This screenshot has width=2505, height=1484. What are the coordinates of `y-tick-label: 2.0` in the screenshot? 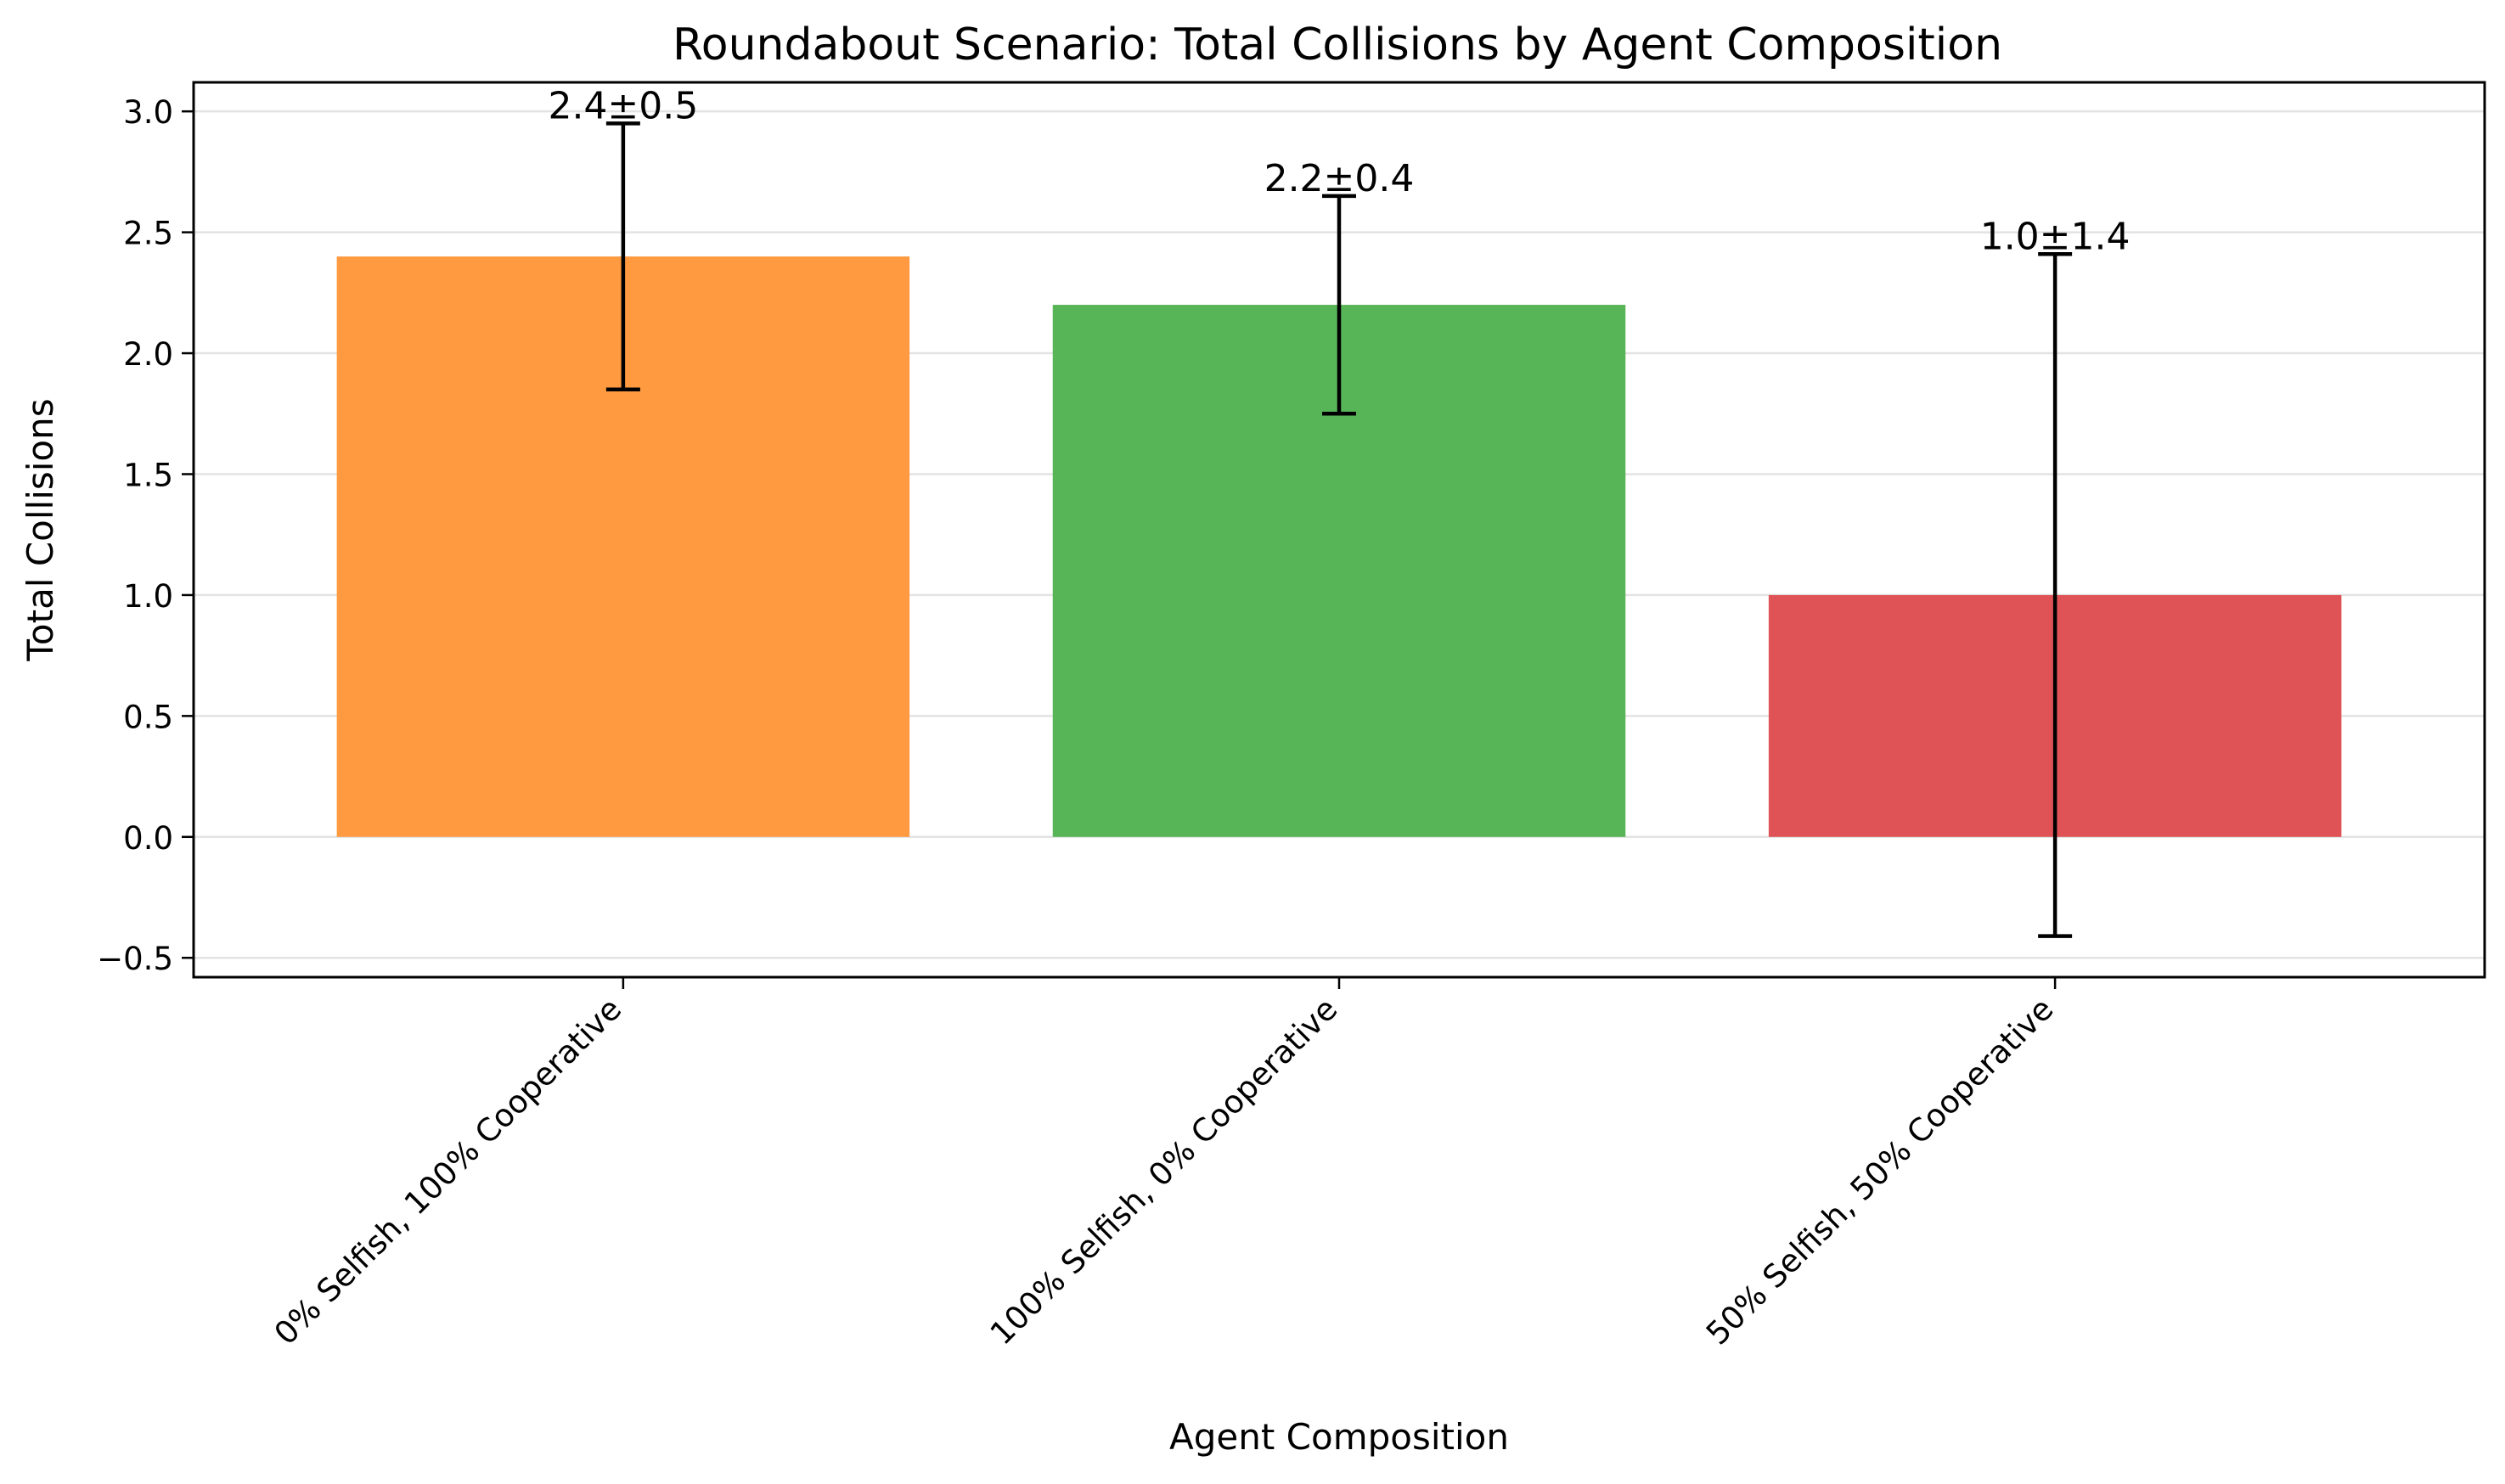 It's located at (148, 354).